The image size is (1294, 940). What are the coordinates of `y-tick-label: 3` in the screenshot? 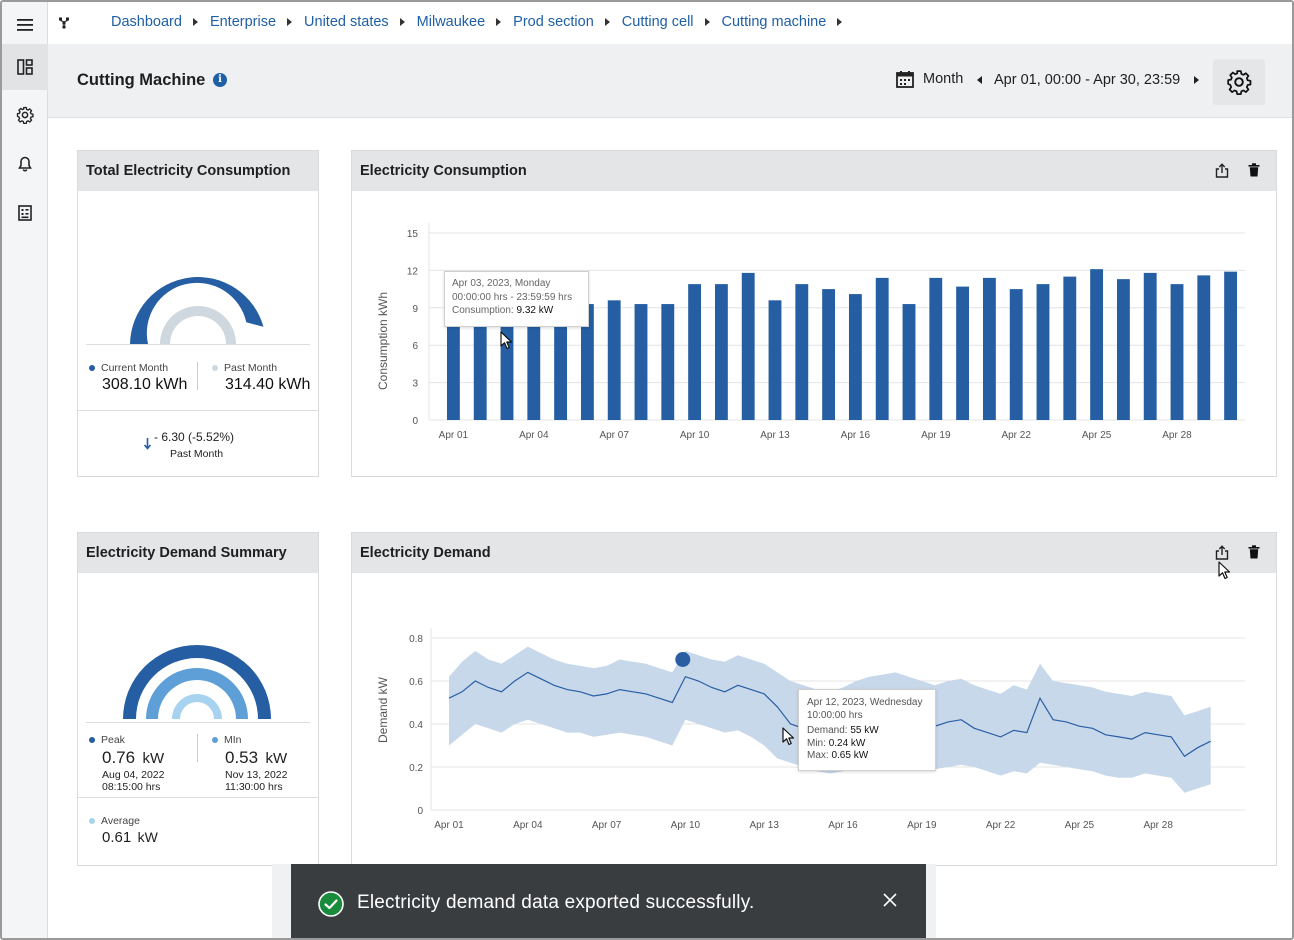 It's located at (415, 384).